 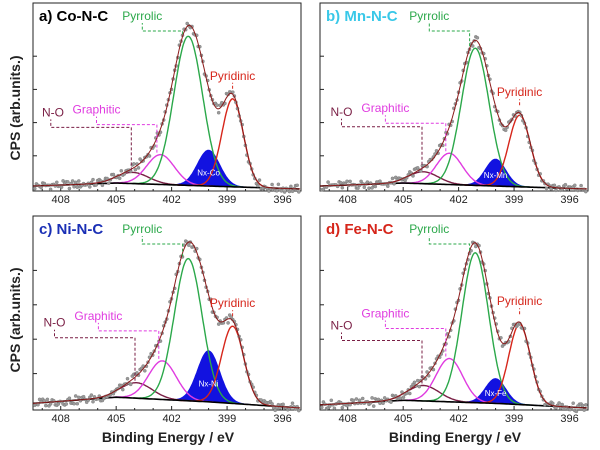 I want to click on panel-title: a) Co-N-C, so click(x=73, y=16).